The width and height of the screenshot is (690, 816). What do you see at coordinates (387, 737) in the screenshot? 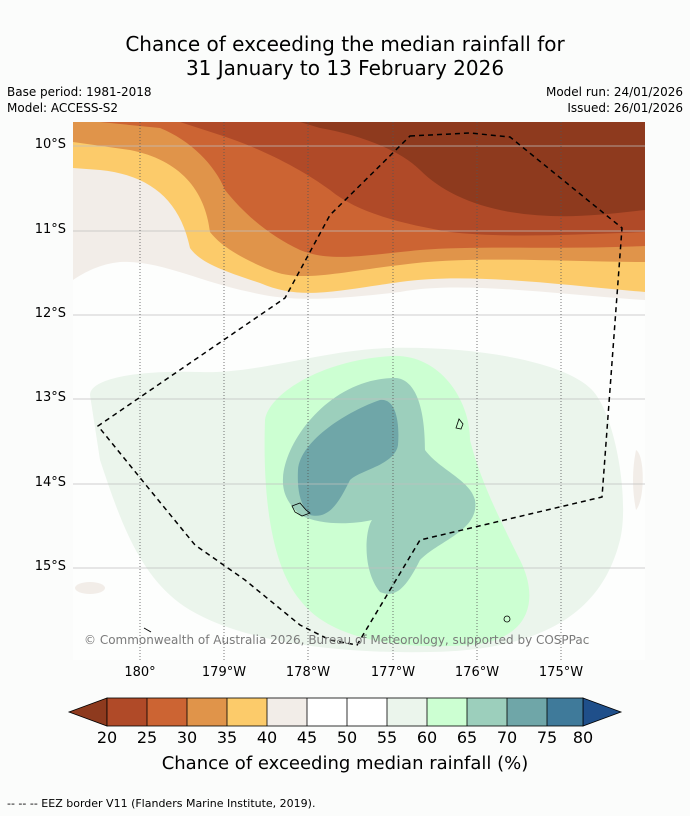
I see `colorbar-tick: 55` at bounding box center [387, 737].